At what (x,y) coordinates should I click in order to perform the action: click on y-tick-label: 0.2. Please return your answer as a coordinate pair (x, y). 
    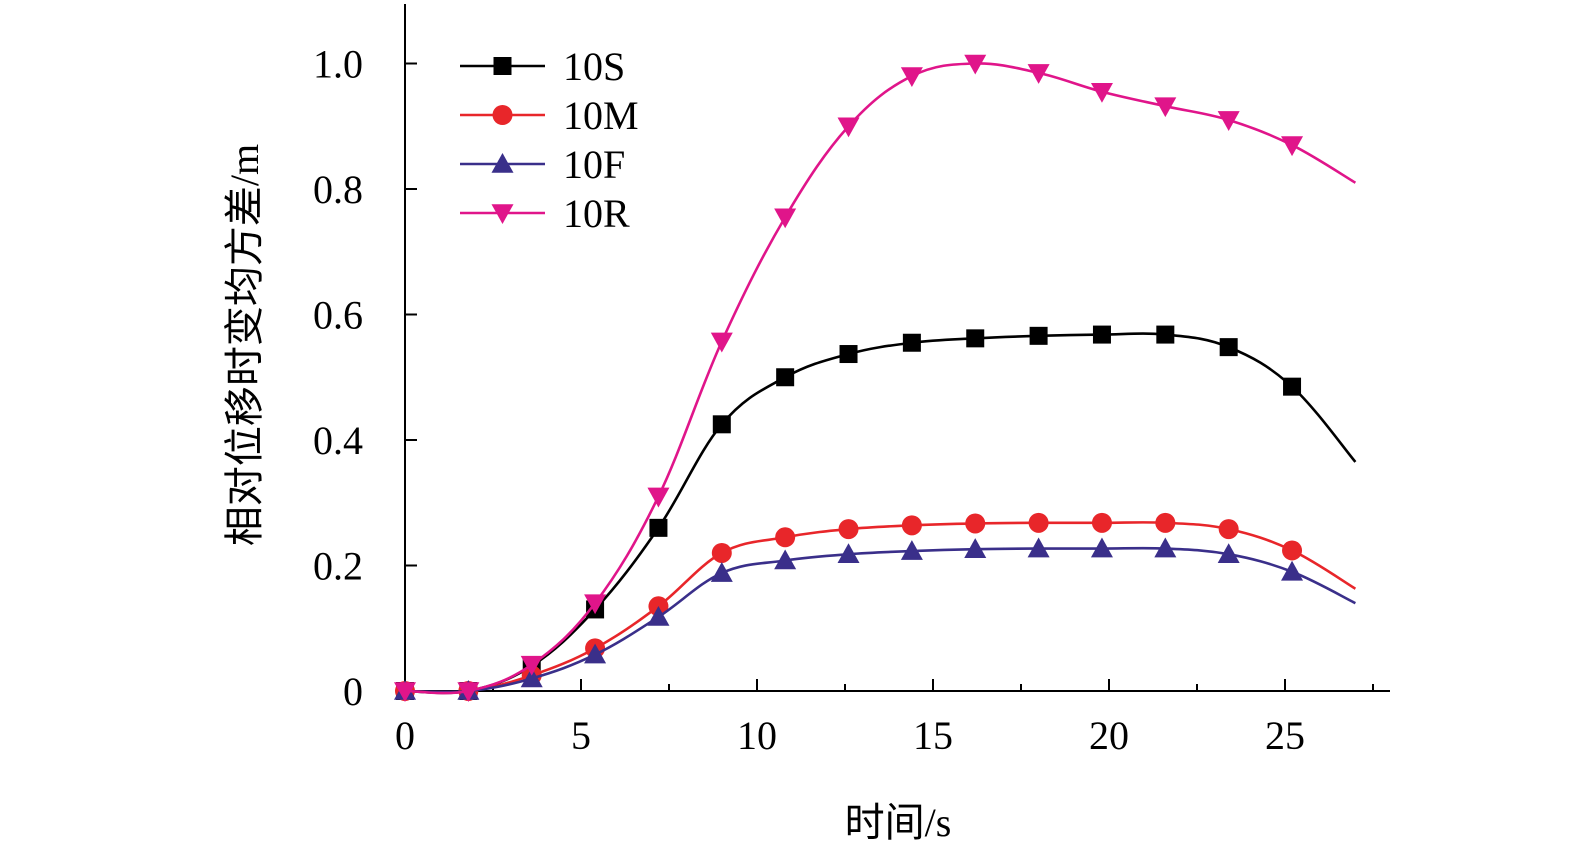
    Looking at the image, I should click on (338, 566).